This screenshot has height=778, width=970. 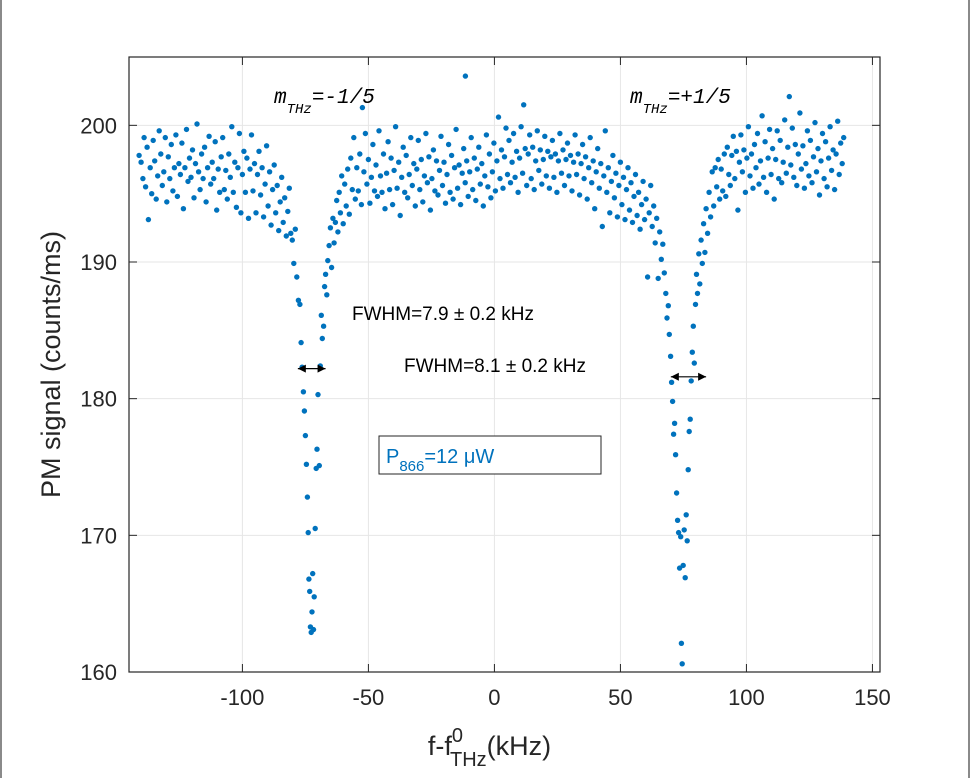 I want to click on x-tick-label: 50, so click(x=620, y=697).